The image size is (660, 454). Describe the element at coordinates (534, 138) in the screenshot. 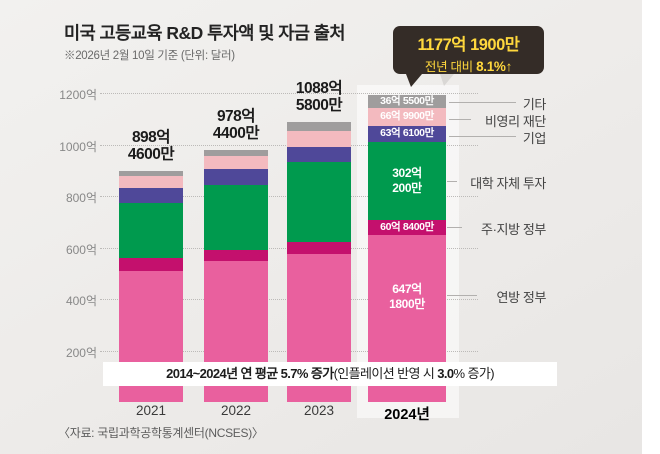

I see `legend-label: 기업` at that location.